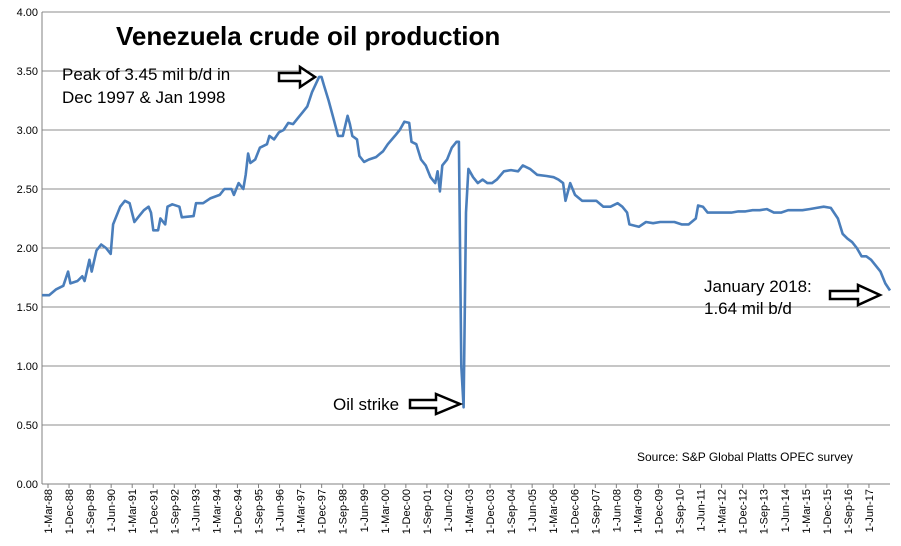 This screenshot has height=546, width=901. I want to click on x-tick-label: 1-Dec-03, so click(491, 511).